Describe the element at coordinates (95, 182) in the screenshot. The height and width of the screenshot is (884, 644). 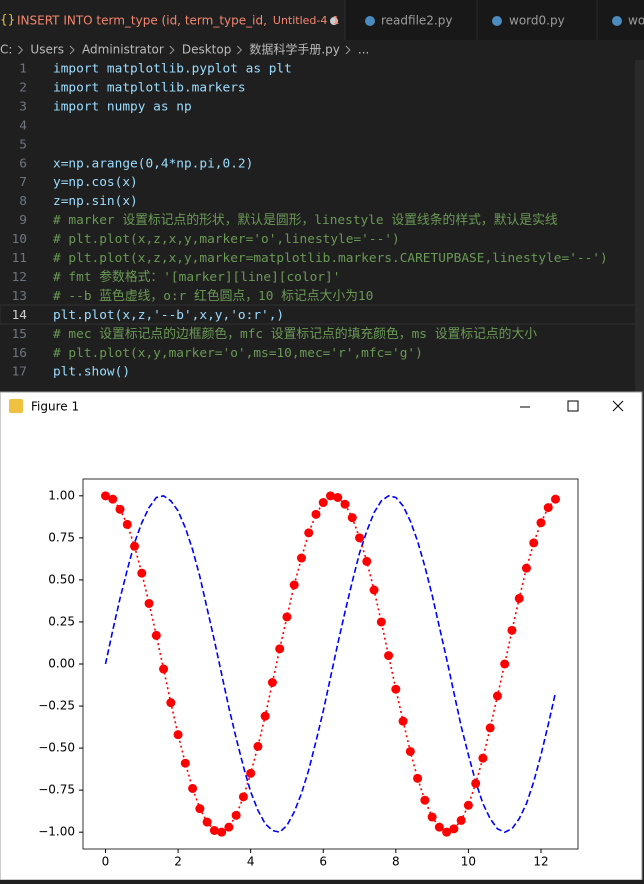
I see `code-line: y=np.cos(x)` at that location.